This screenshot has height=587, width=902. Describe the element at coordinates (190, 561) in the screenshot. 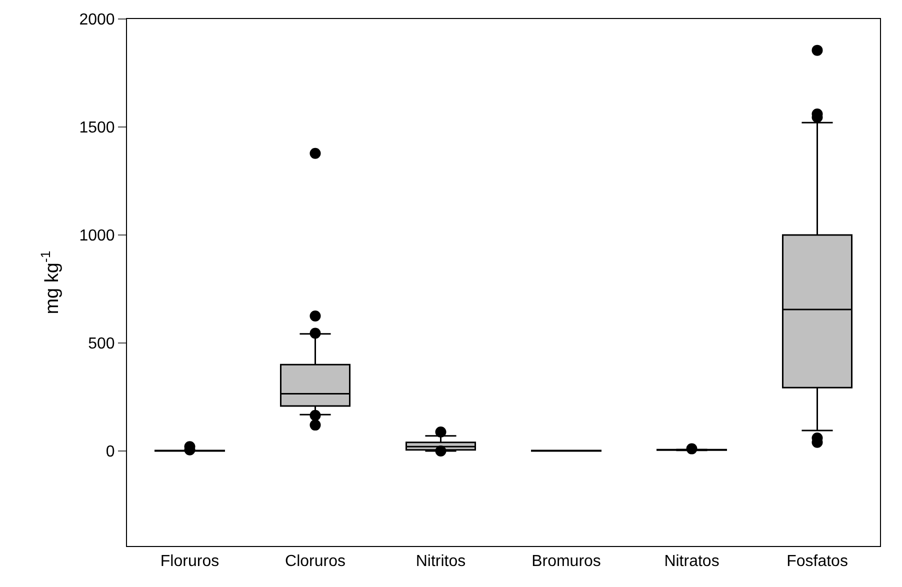

I see `x-tick-label: Floruros` at that location.